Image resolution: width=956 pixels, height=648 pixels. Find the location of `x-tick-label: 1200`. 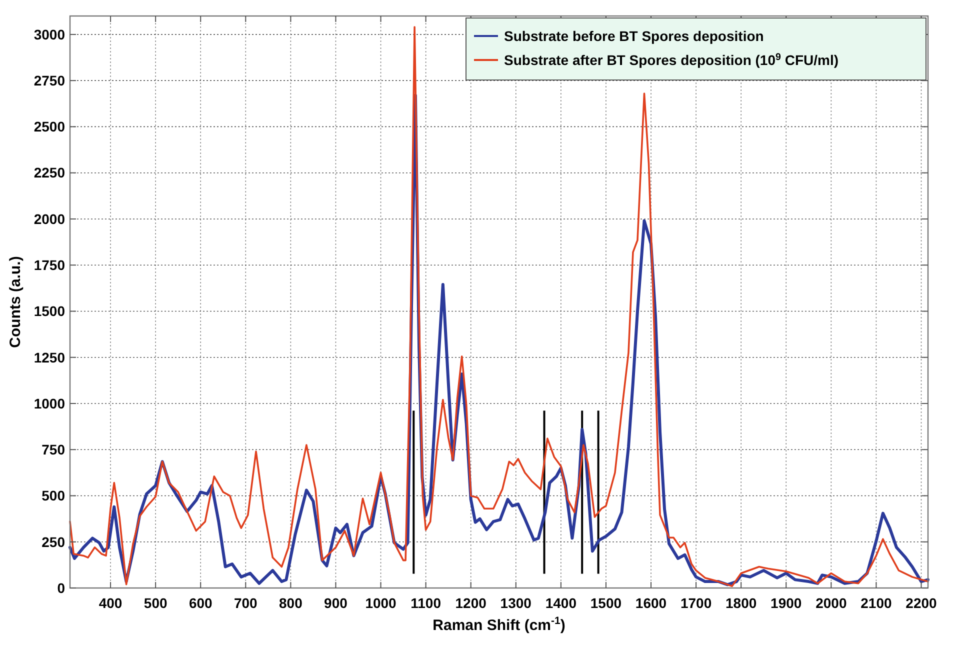

x-tick-label: 1200 is located at coordinates (471, 603).